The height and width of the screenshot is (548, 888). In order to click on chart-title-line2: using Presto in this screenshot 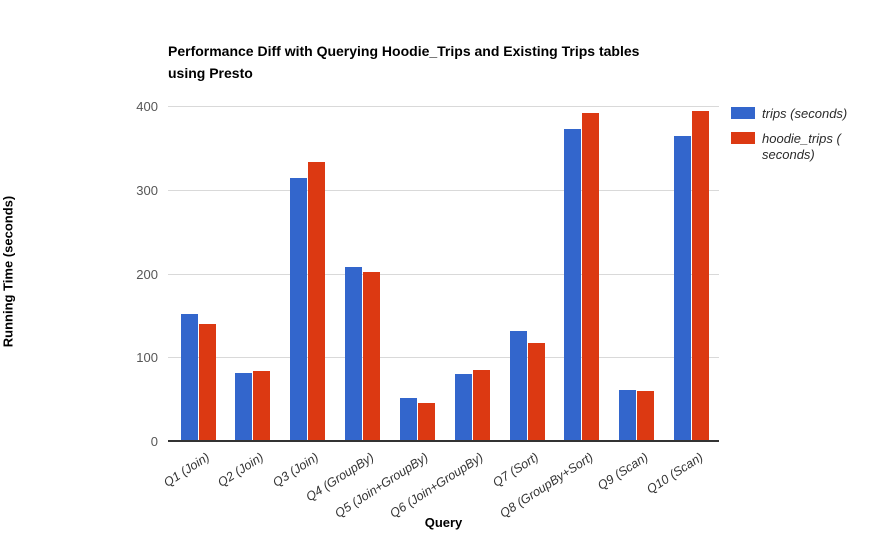, I will do `click(210, 73)`.